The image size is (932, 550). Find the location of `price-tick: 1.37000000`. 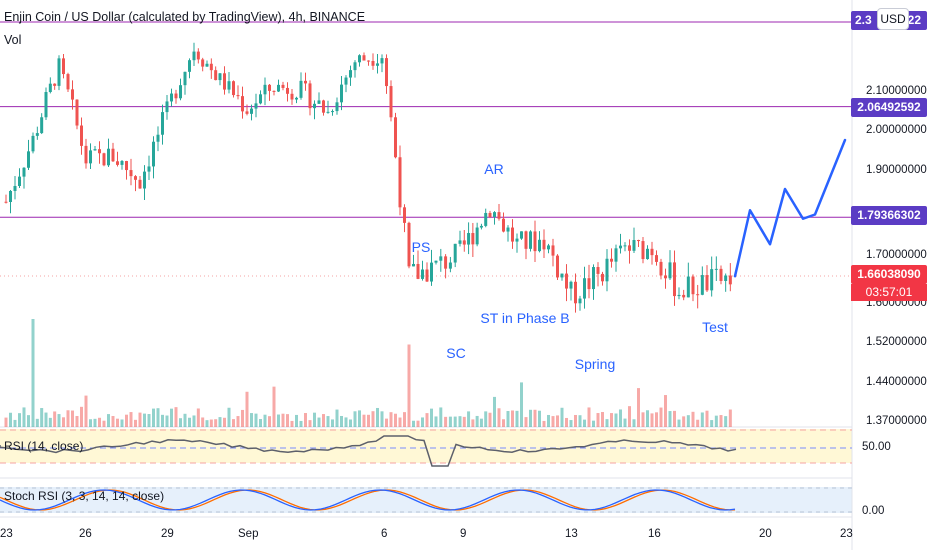

price-tick: 1.37000000 is located at coordinates (896, 421).